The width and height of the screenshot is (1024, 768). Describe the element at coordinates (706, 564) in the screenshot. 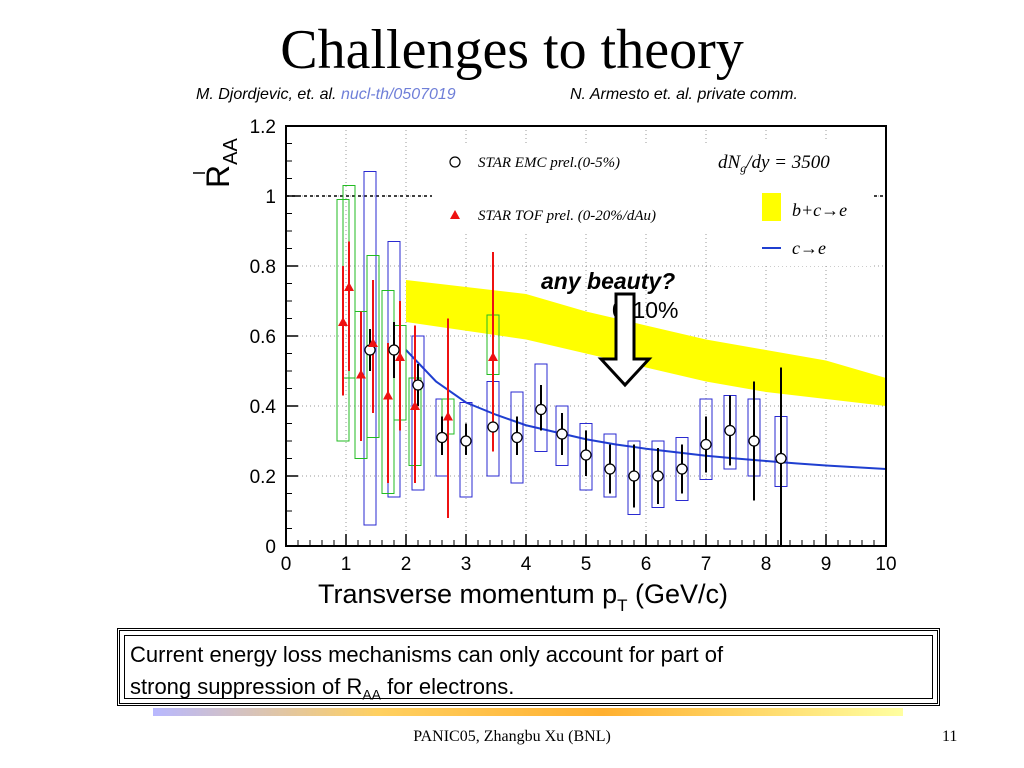

I see `x-tick-label: 7` at that location.